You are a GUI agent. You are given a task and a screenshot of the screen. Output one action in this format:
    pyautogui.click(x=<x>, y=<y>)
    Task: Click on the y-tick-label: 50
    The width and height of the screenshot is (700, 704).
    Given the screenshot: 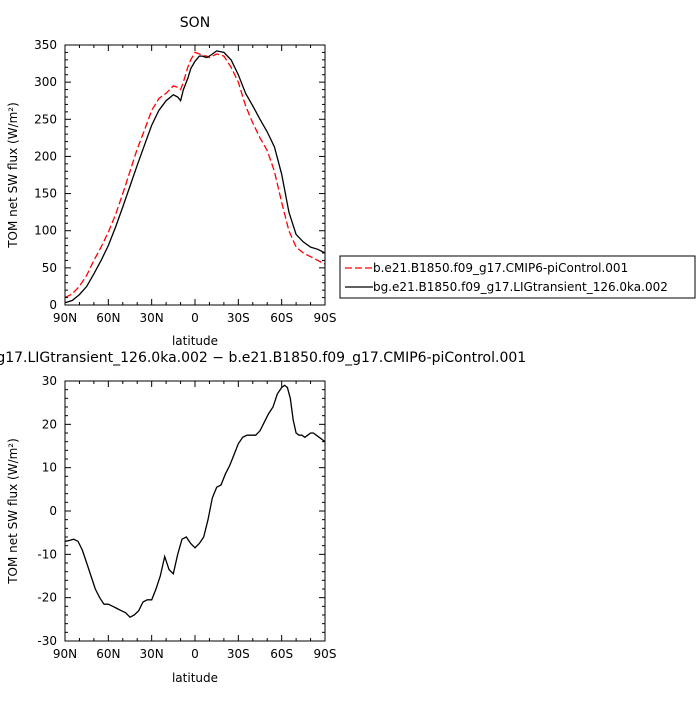 What is the action you would take?
    pyautogui.click(x=49, y=268)
    